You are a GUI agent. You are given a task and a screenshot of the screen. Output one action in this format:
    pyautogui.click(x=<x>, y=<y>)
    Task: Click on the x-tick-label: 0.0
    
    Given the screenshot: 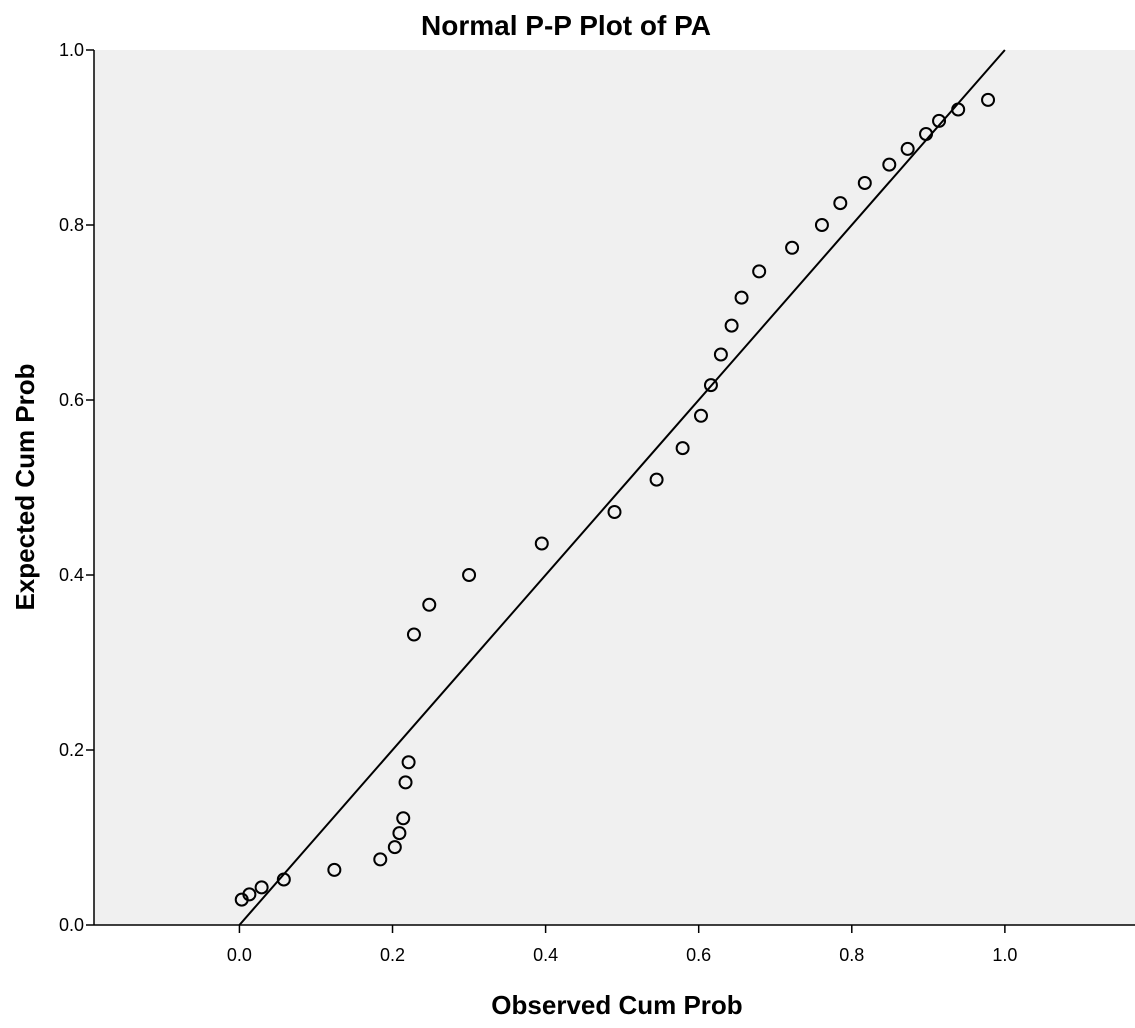 What is the action you would take?
    pyautogui.click(x=239, y=955)
    